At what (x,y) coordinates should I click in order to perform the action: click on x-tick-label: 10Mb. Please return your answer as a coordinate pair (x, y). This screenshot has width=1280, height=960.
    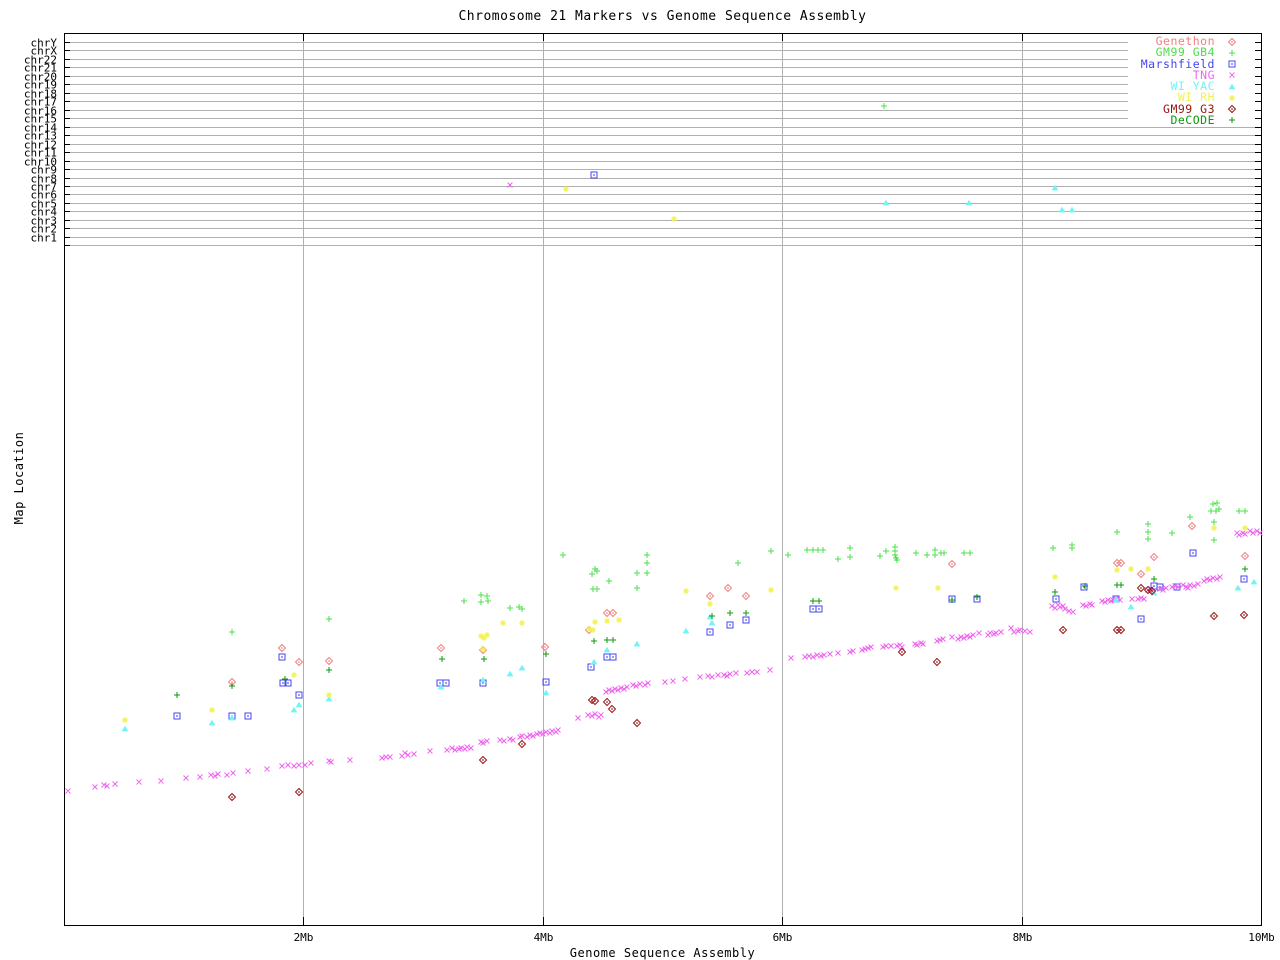
    Looking at the image, I should click on (1261, 937).